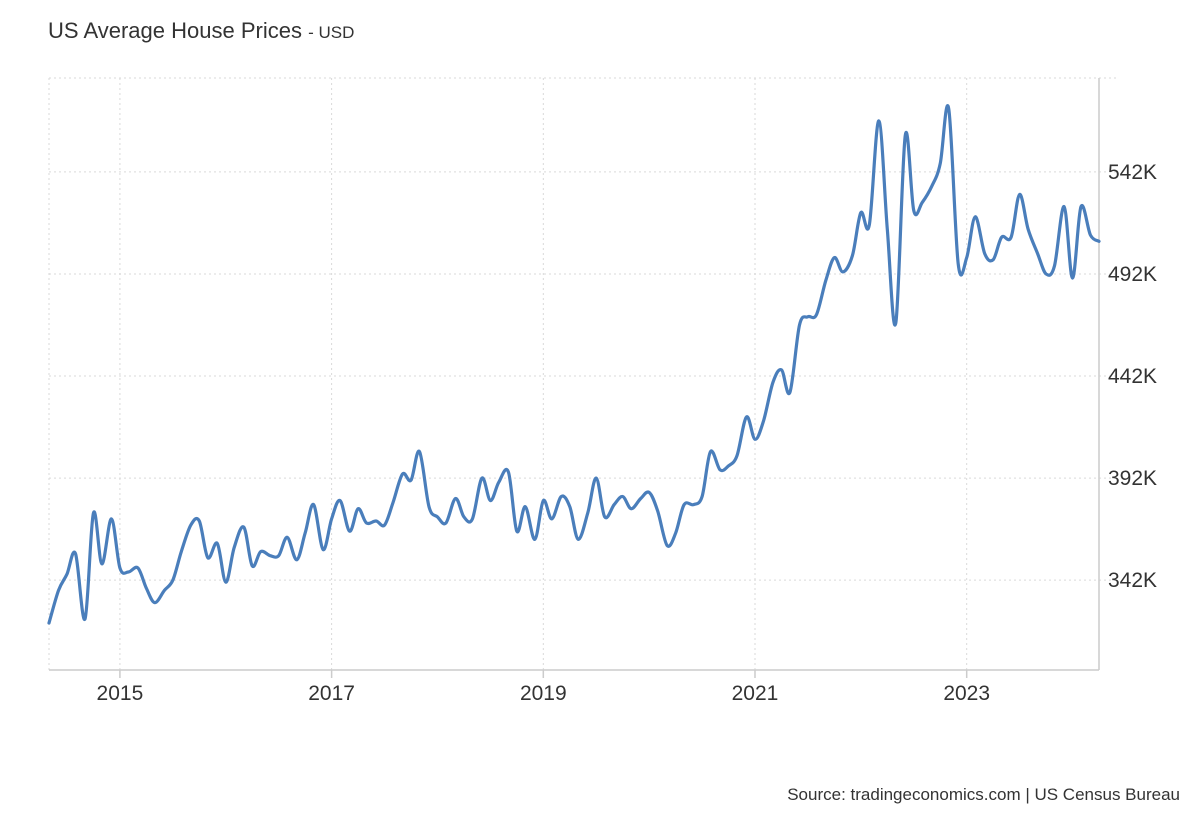 This screenshot has width=1200, height=820. I want to click on y-tick-label: 492K, so click(1132, 274).